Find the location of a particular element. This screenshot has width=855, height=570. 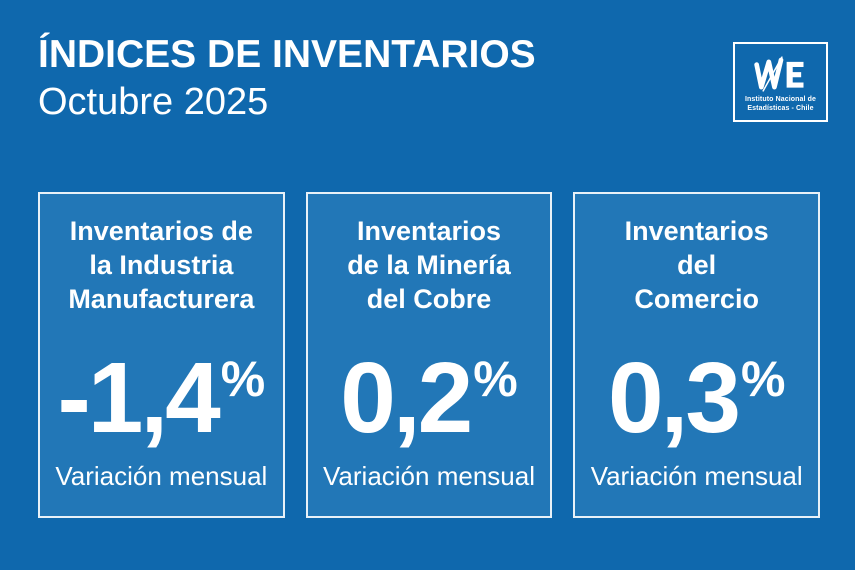

header-text: ÍNDICES DE INVENTARIOS Octubre 2025 is located at coordinates (287, 78).